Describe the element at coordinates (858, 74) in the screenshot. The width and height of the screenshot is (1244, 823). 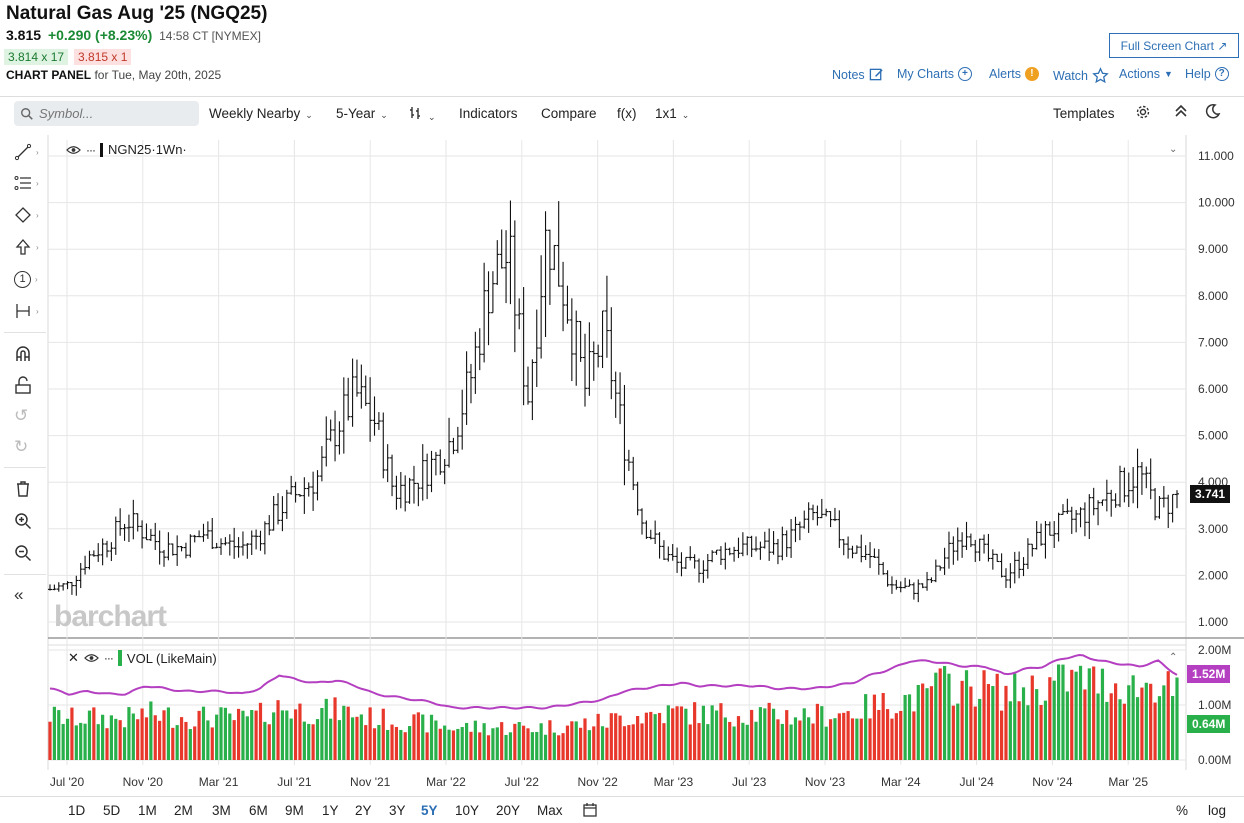
I see `notes-button: Notes` at that location.